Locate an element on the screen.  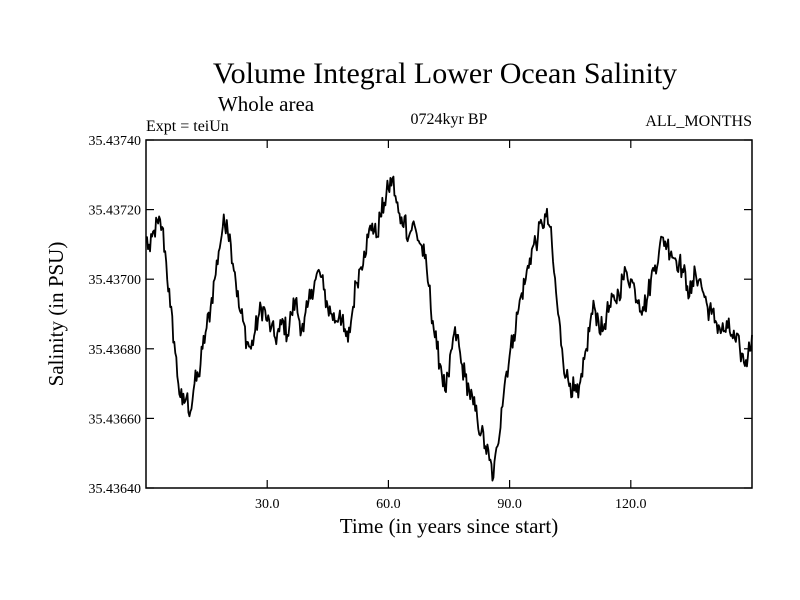
y-tick-label: 35.43640 is located at coordinates (115, 489).